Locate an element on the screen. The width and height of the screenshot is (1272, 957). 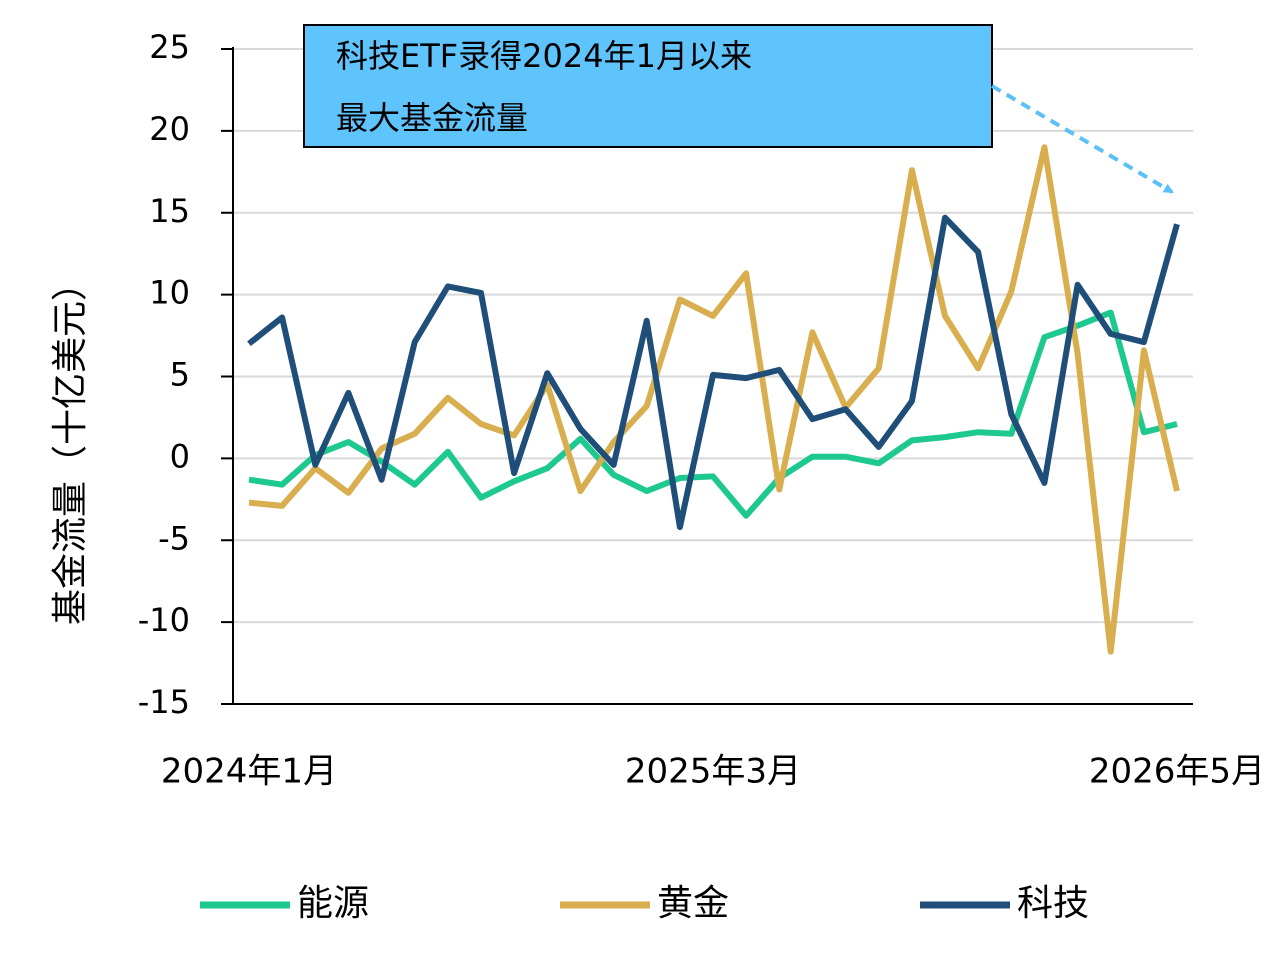
y-axis-label: 基金流量（十亿美元） is located at coordinates (70, 445).